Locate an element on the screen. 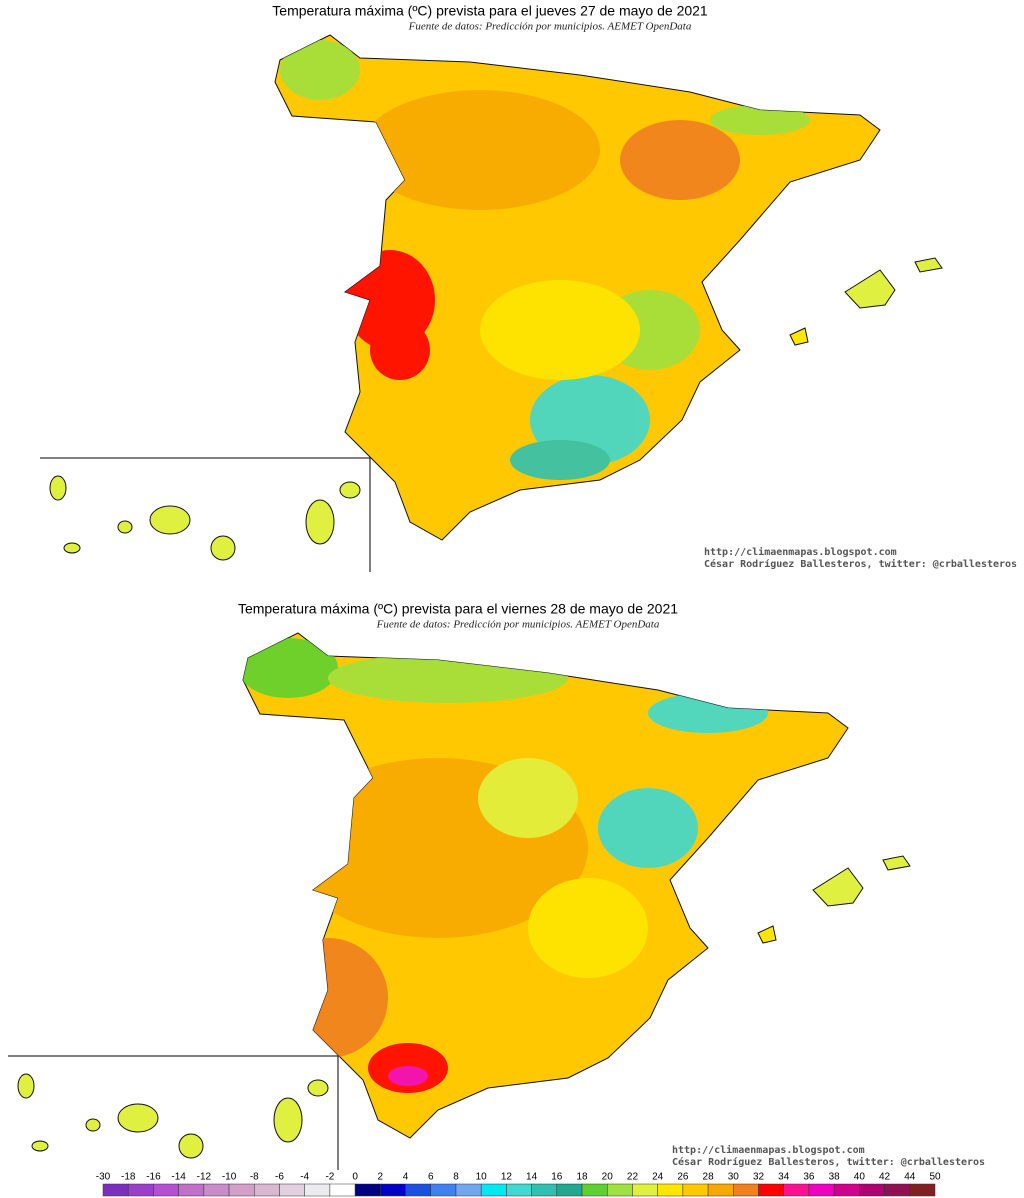 This screenshot has width=1024, height=1198. legend-label: 18 is located at coordinates (582, 1177).